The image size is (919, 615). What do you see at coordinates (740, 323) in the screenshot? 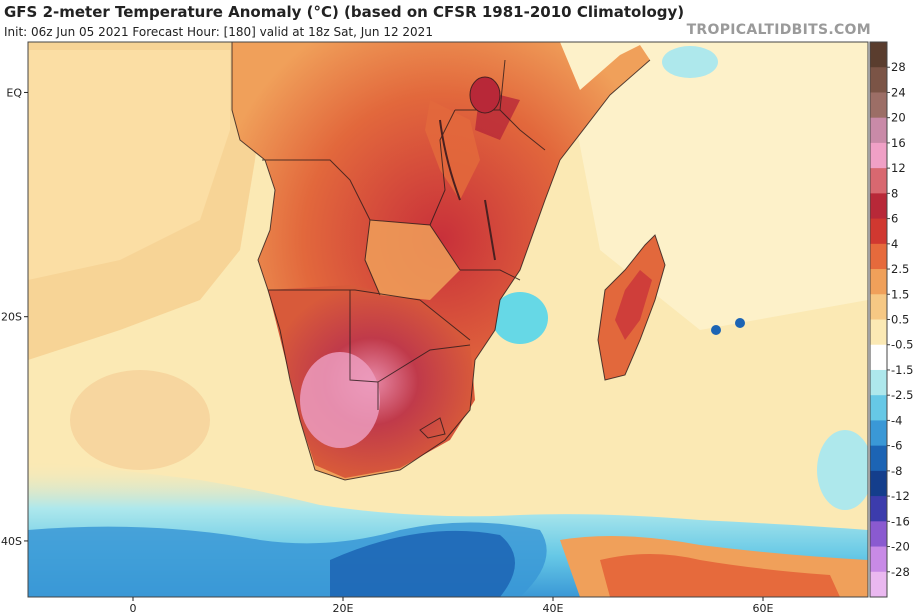
I see `island-mauritius` at bounding box center [740, 323].